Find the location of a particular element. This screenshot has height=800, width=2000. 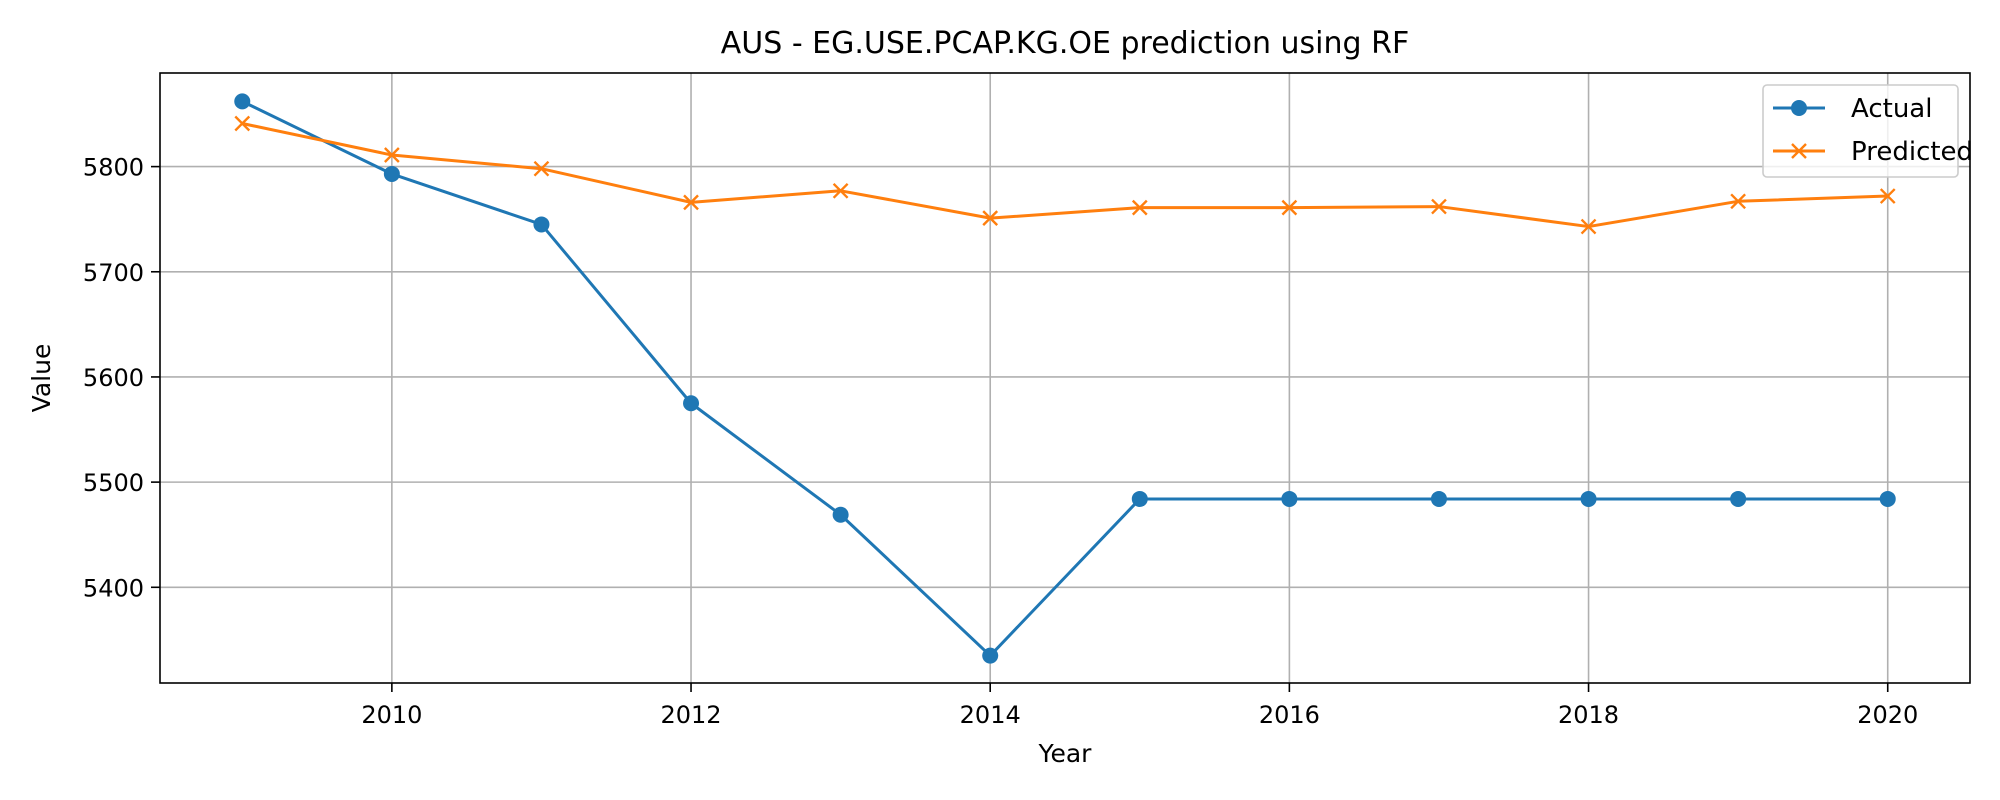

legend: Actual Predicted is located at coordinates (1867, 131).